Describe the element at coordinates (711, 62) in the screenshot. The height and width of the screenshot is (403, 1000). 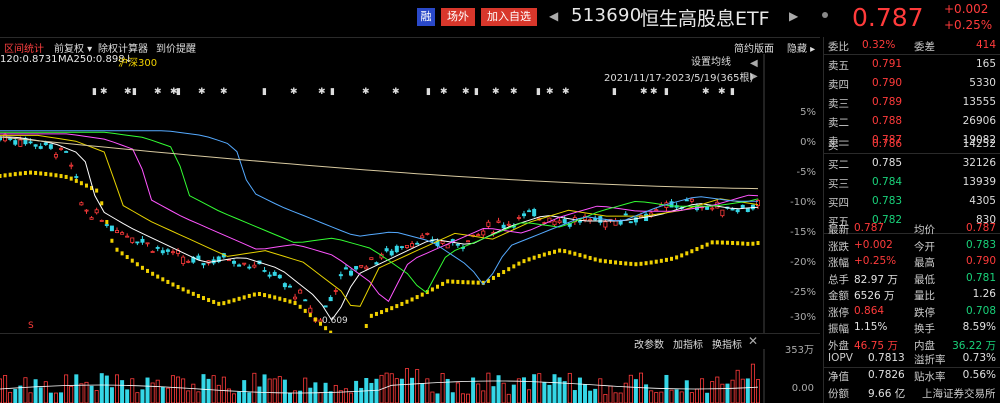
I see `set-ma-button: 设置均线` at that location.